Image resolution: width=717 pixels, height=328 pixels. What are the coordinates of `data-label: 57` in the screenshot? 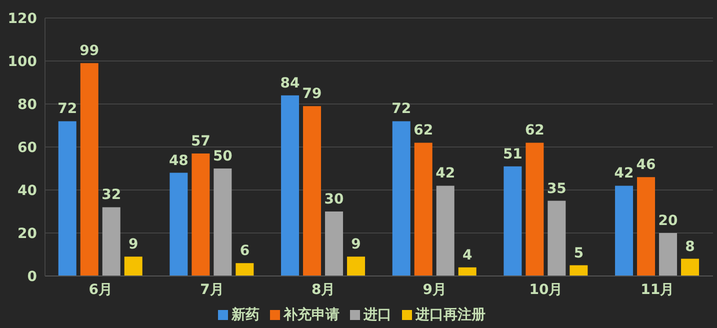 It's located at (200, 141).